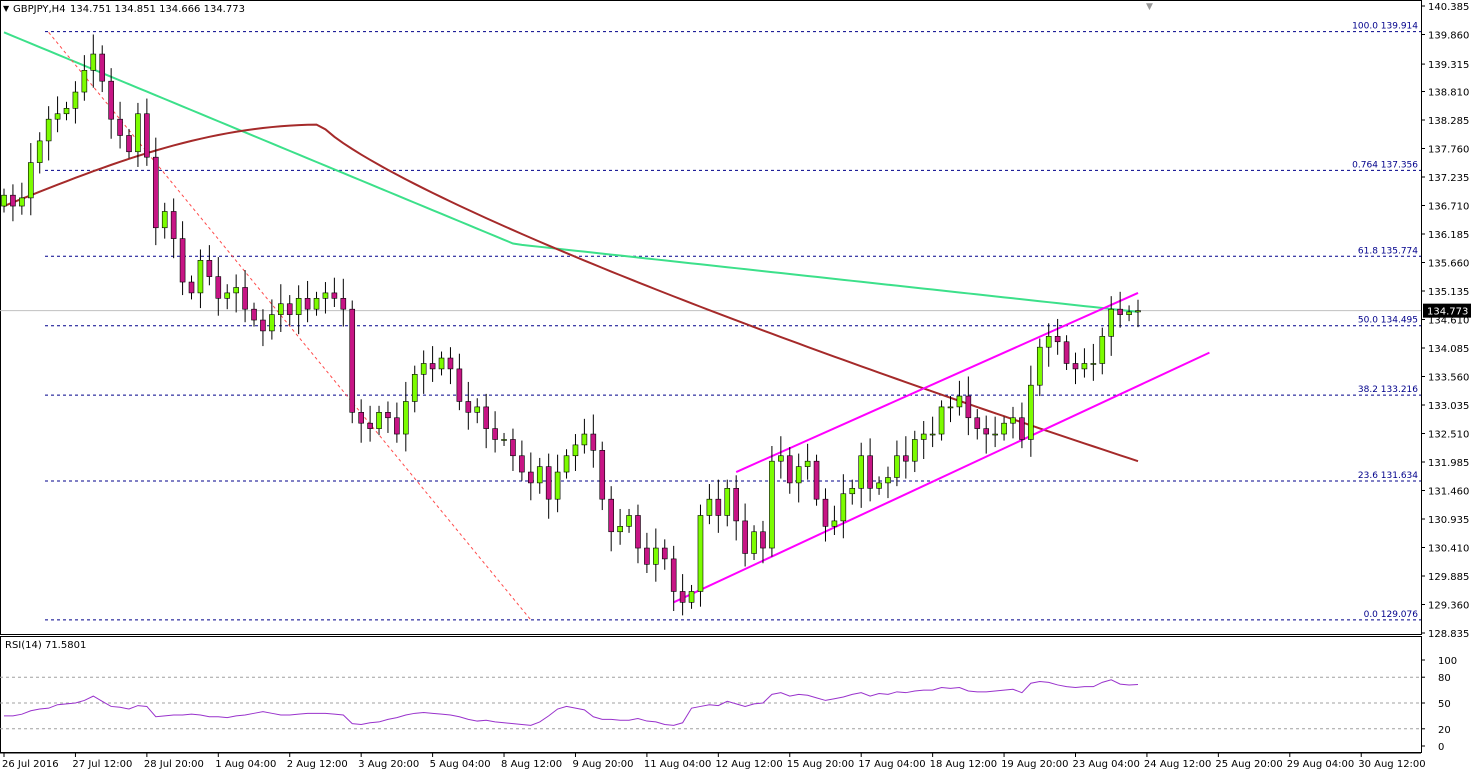 The image size is (1480, 776). I want to click on rsi-line, so click(571, 702).